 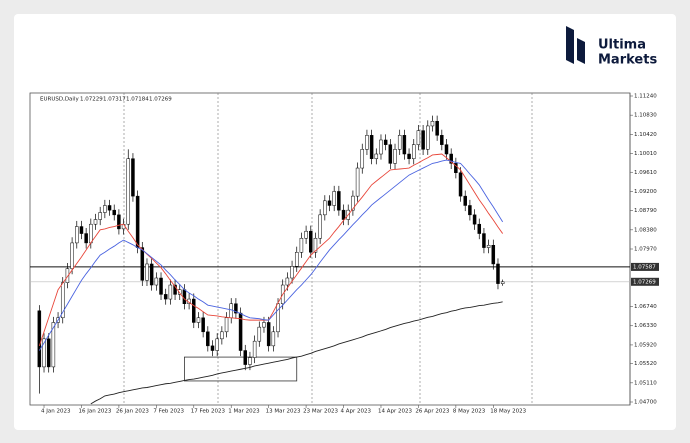 What do you see at coordinates (94, 412) in the screenshot?
I see `x-tick-label: 16 Jan 2023` at bounding box center [94, 412].